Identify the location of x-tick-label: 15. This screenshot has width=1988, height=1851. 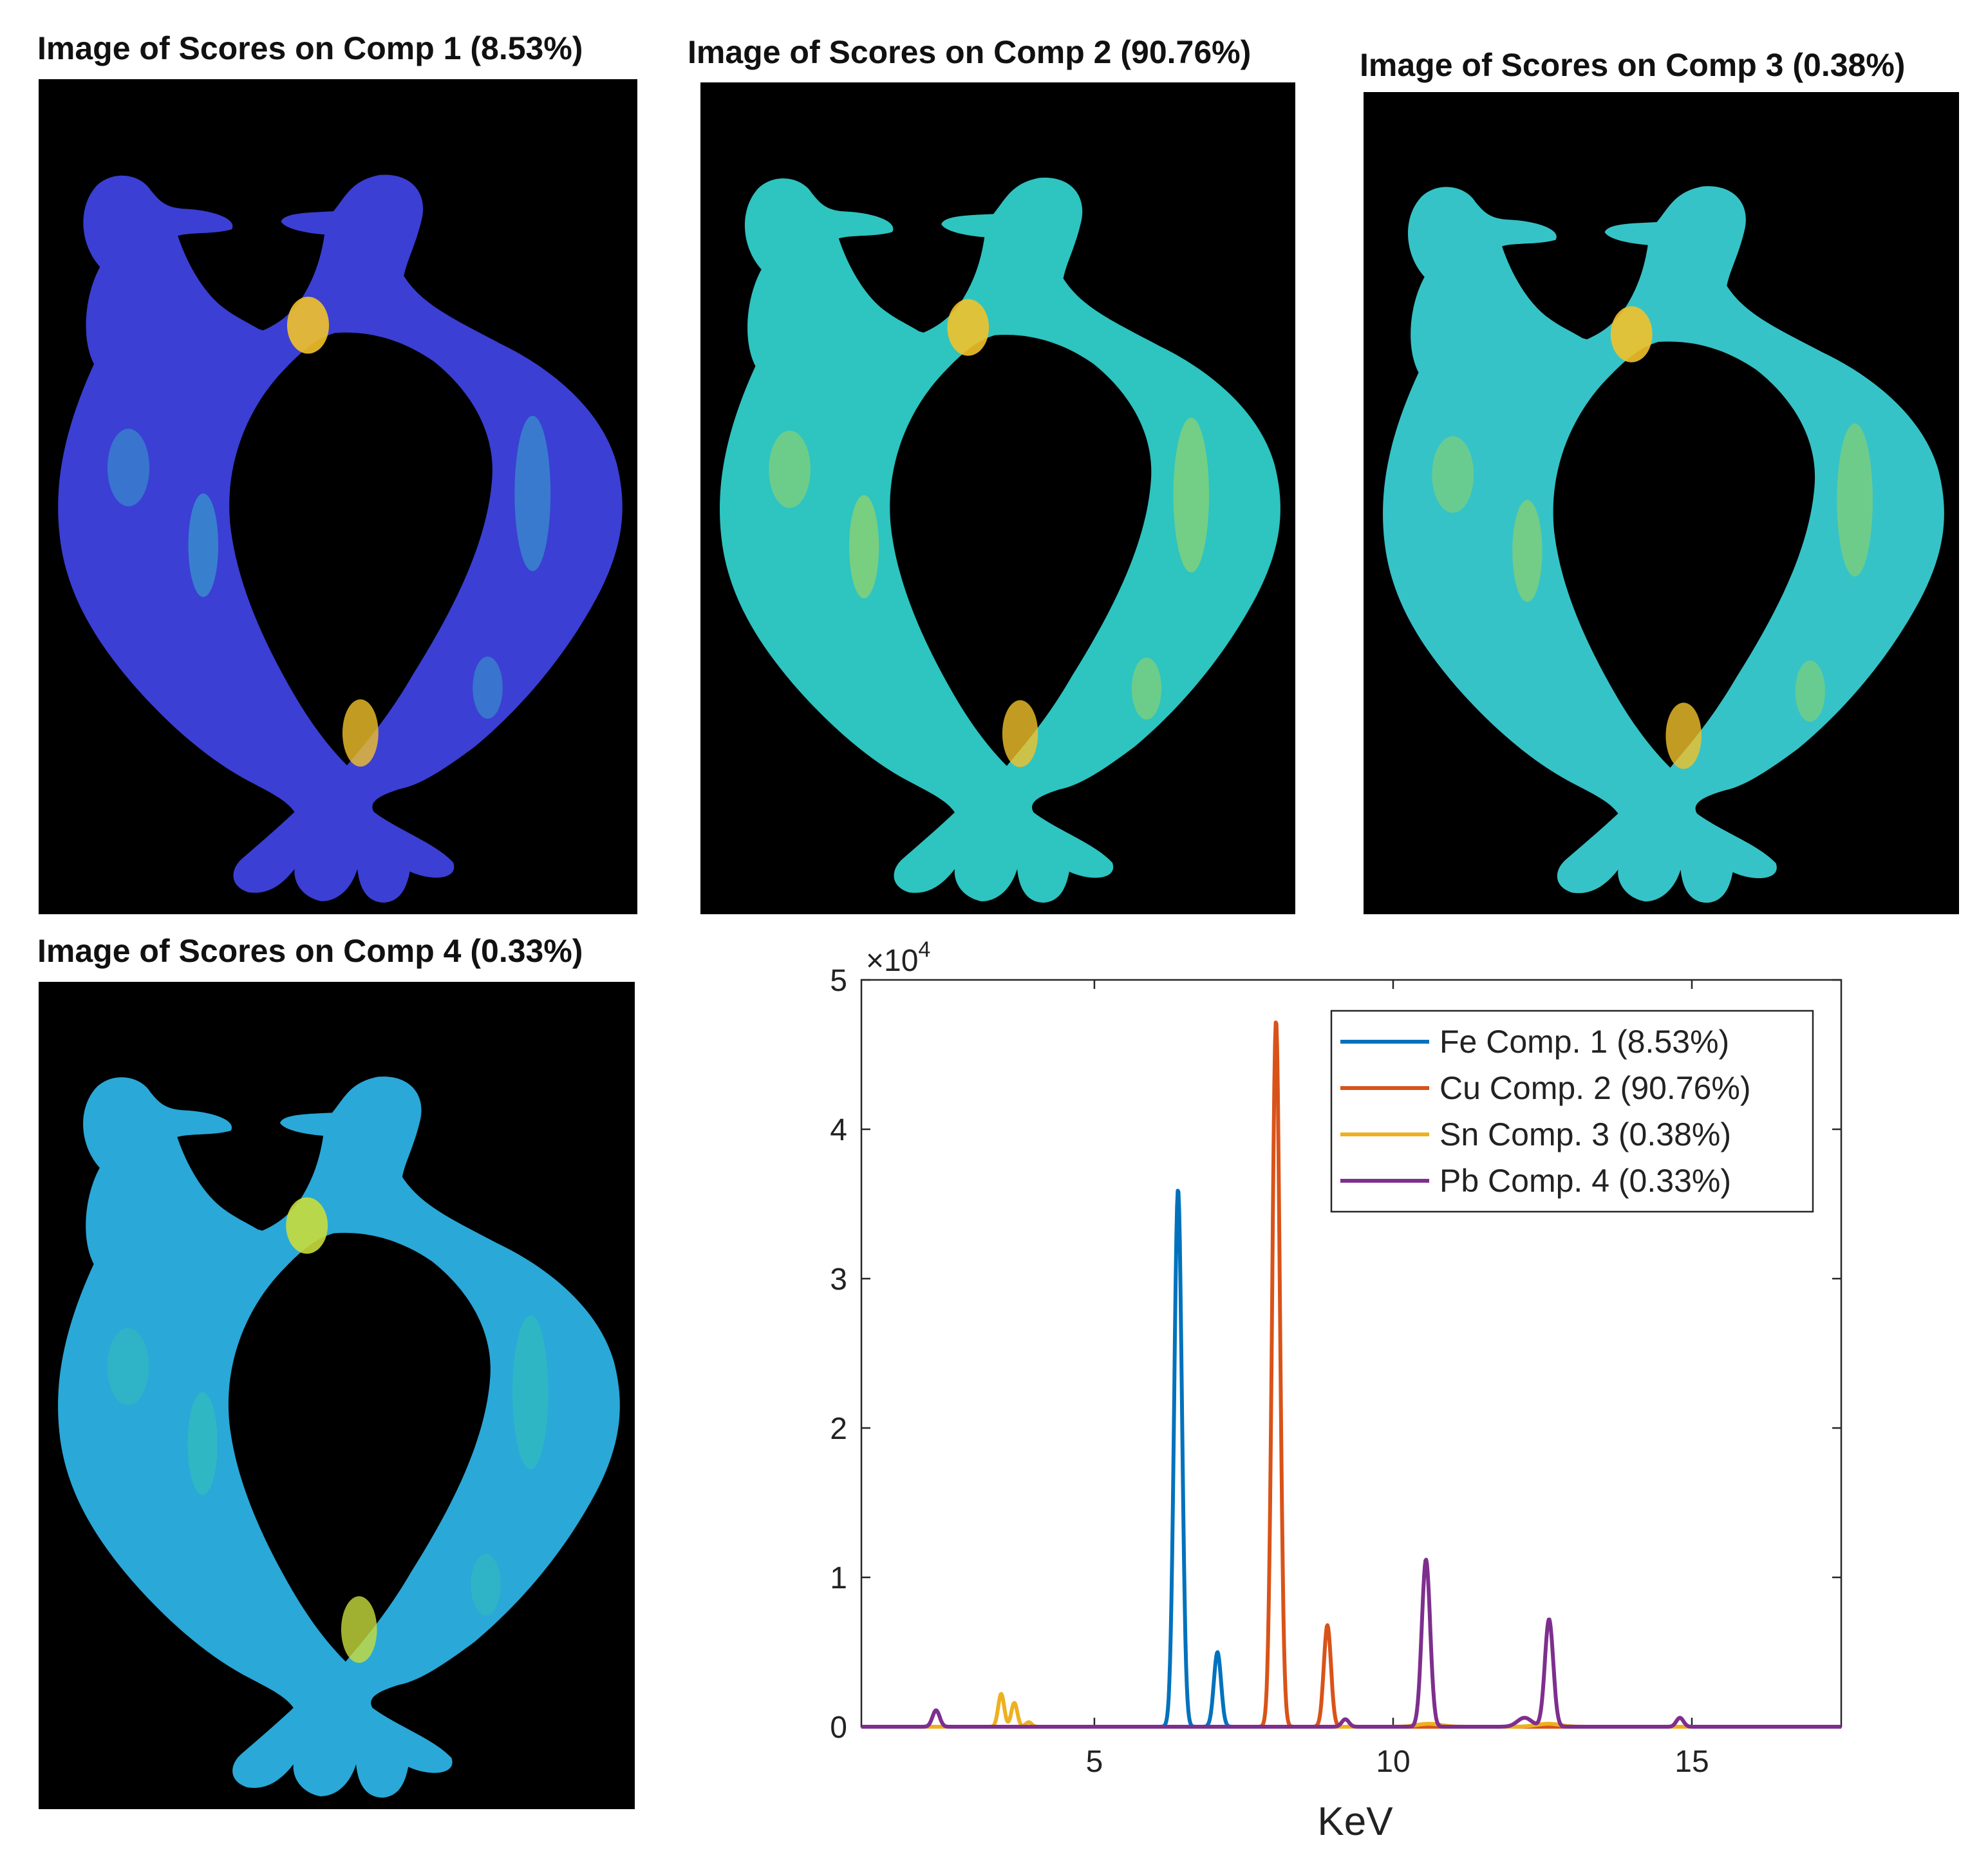
(1691, 1762).